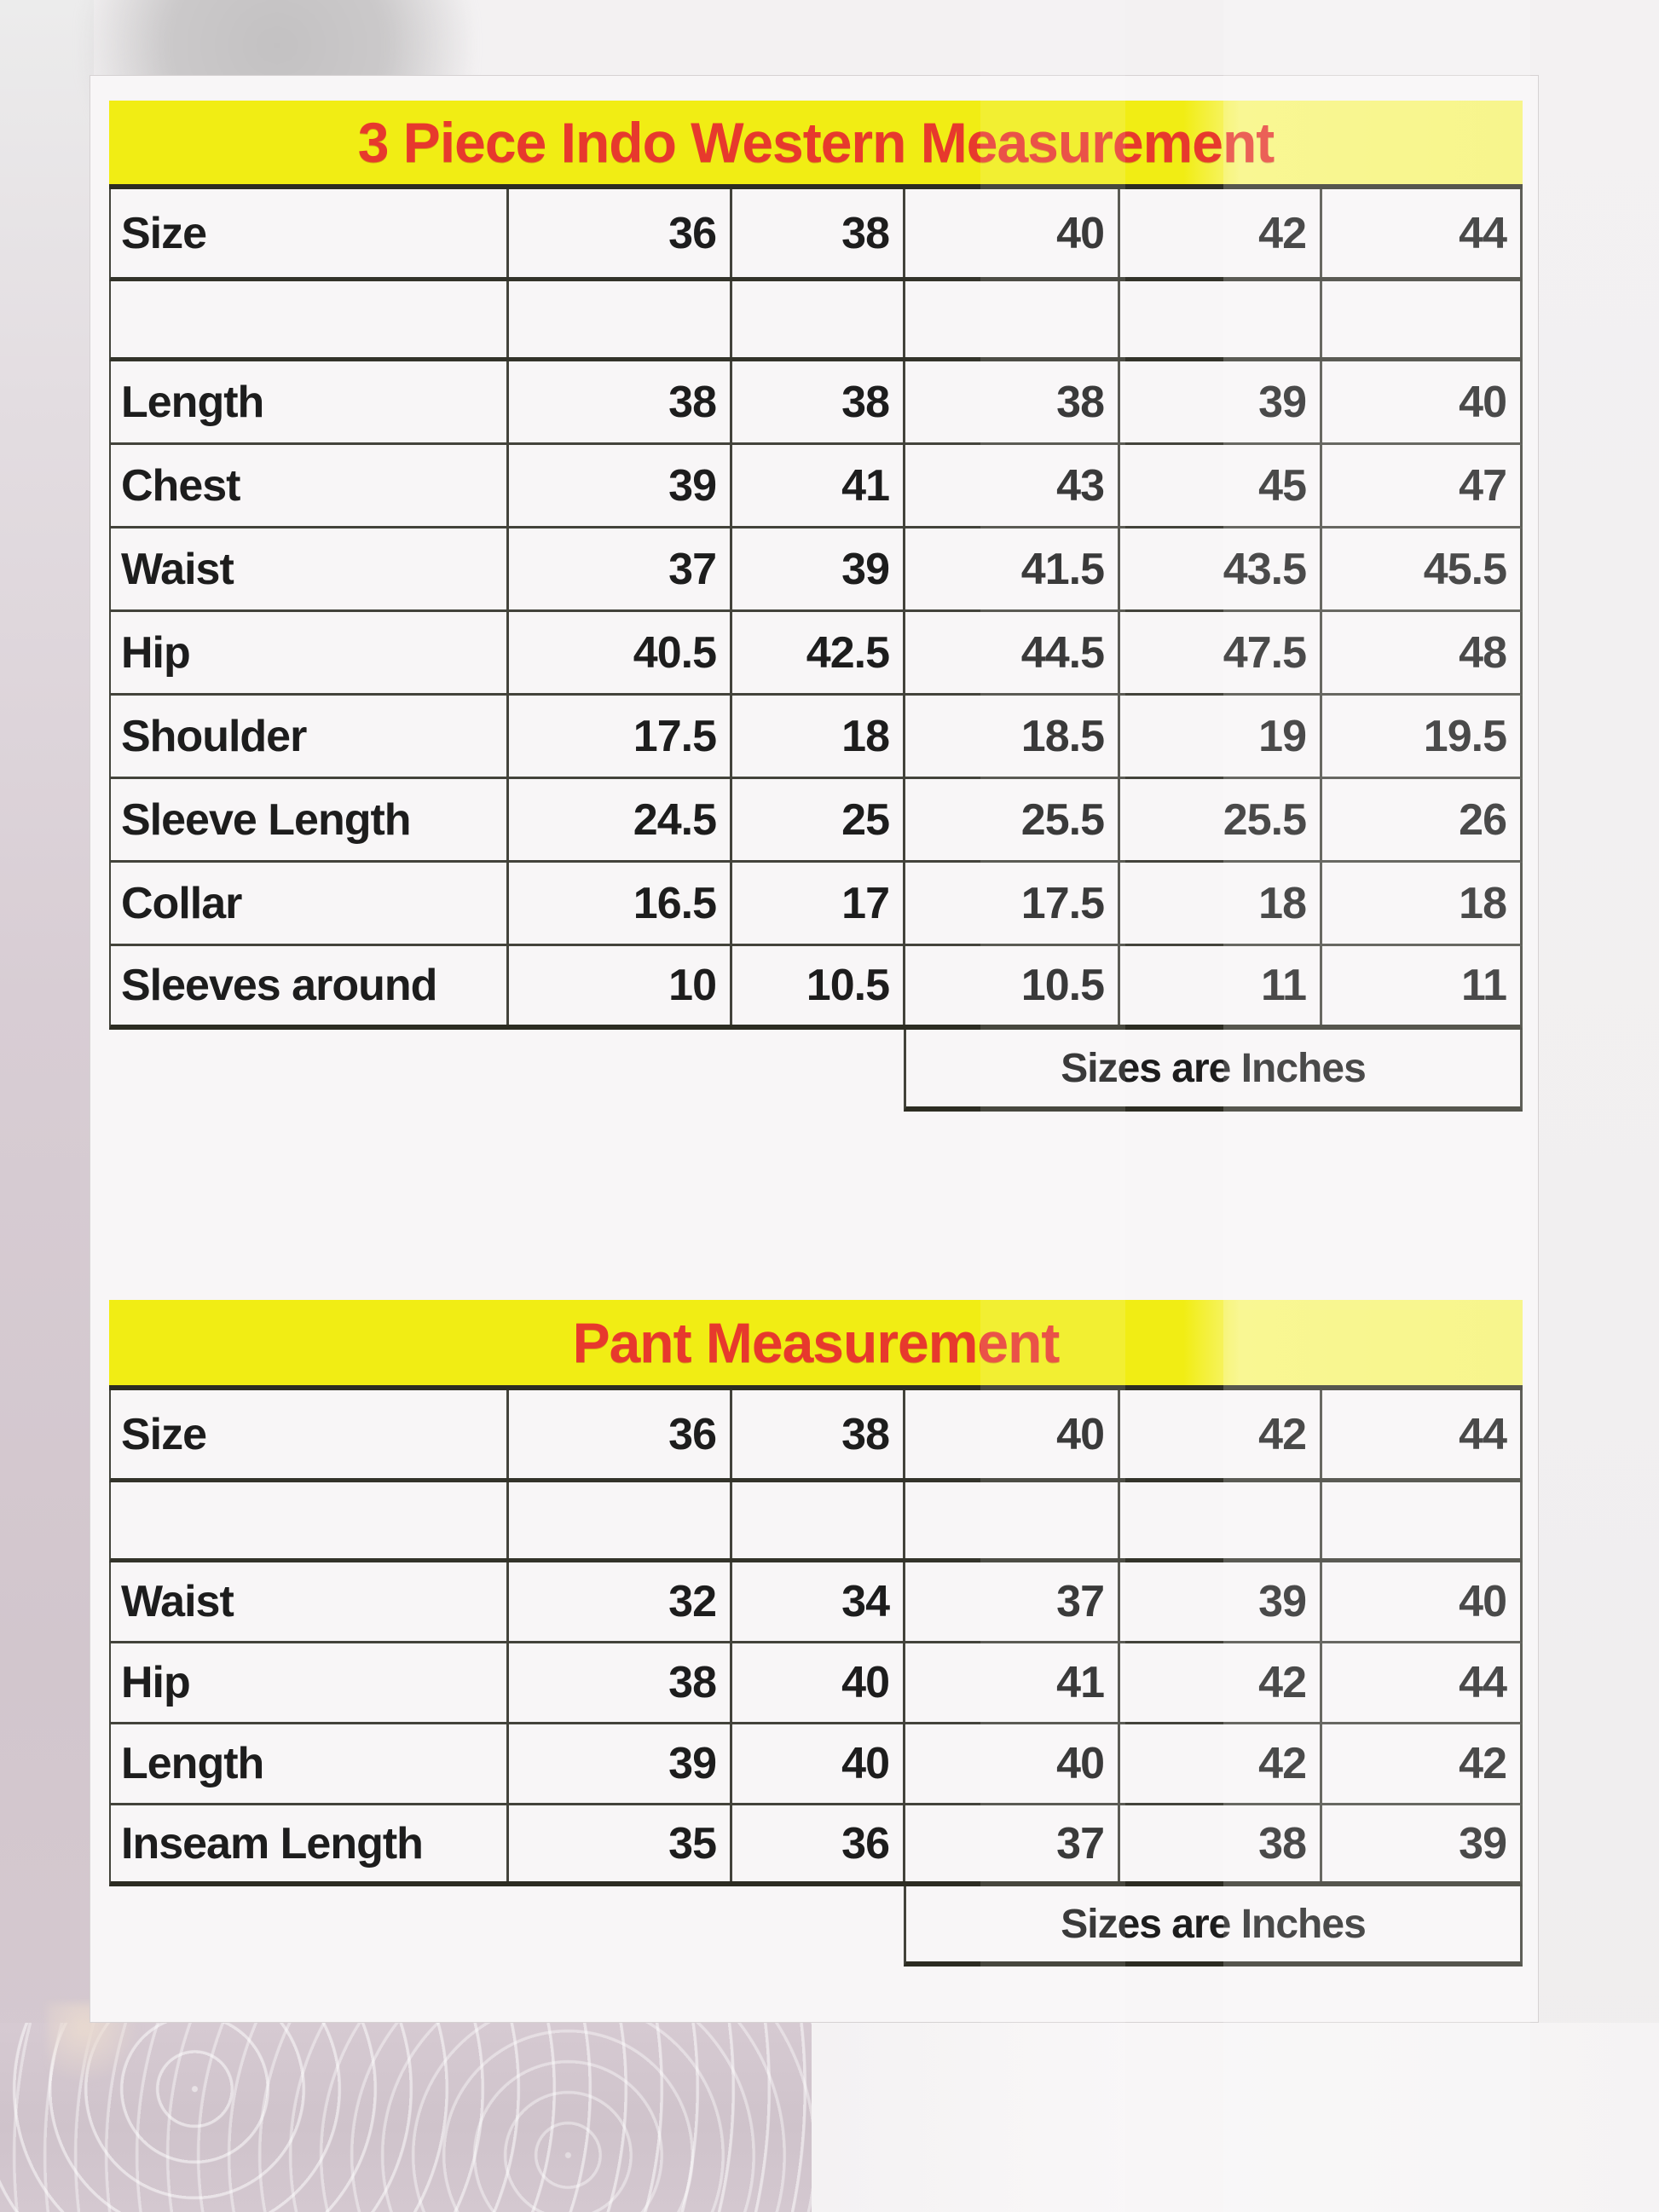 The height and width of the screenshot is (2212, 1659). I want to click on measurement-value: 47.5, so click(1221, 652).